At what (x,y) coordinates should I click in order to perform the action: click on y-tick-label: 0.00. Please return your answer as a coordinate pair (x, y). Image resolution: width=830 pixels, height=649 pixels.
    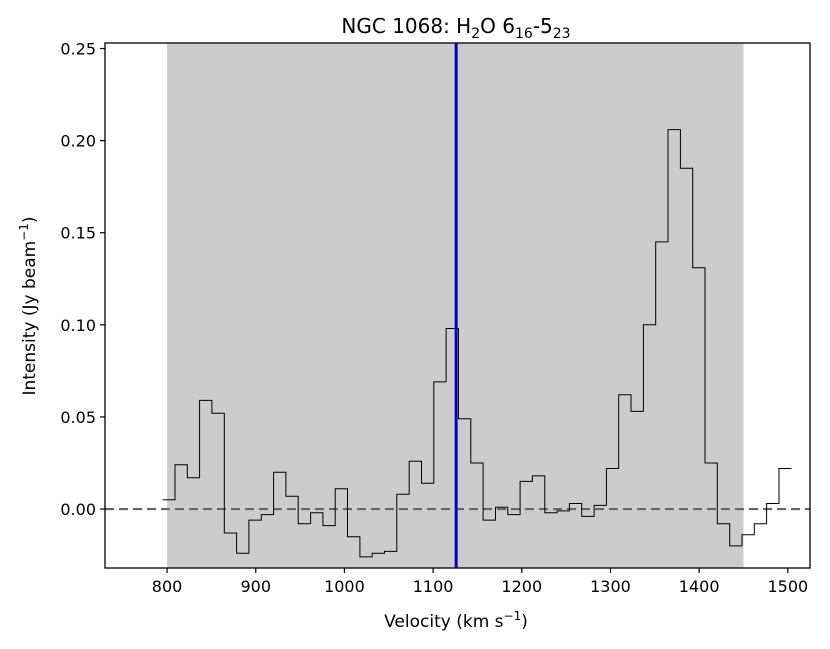
    Looking at the image, I should click on (78, 509).